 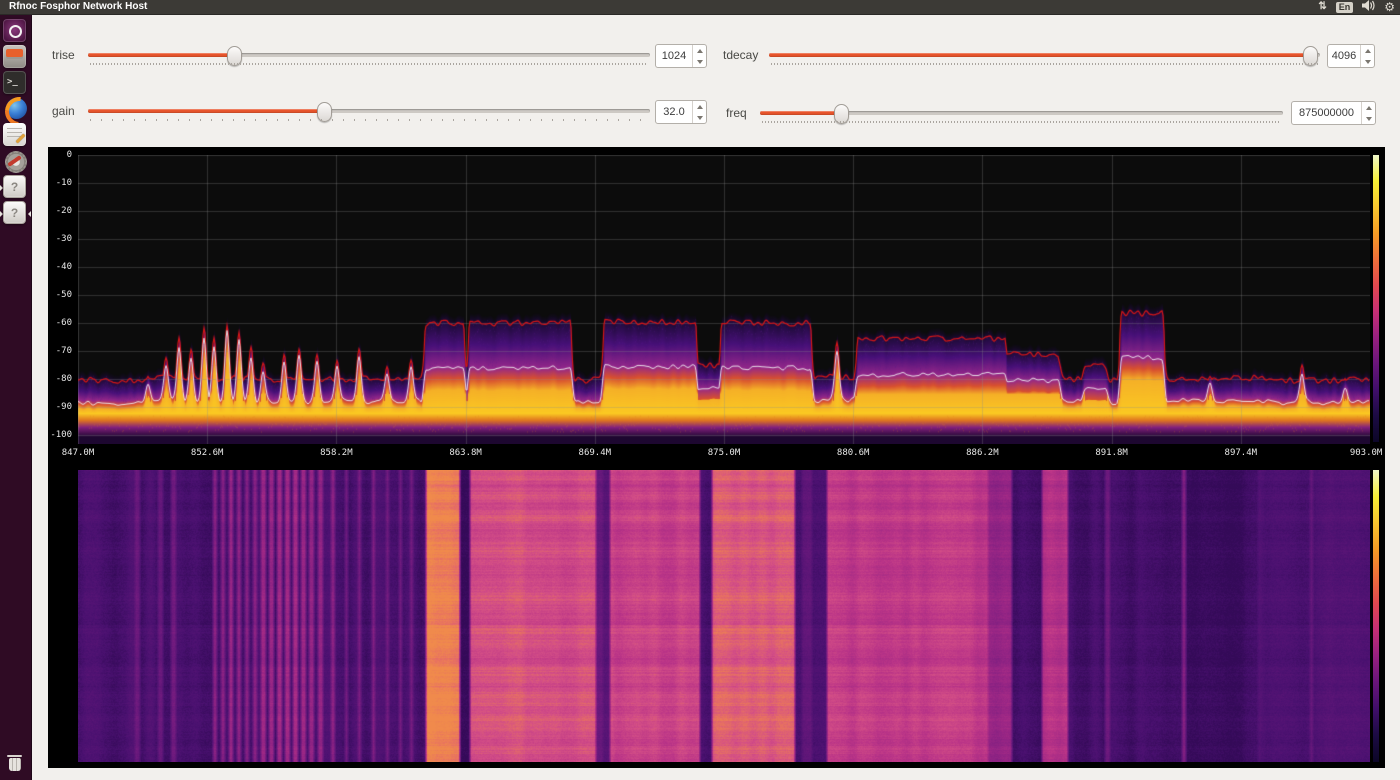 What do you see at coordinates (29, 214) in the screenshot?
I see `focused-indicator-arrow` at bounding box center [29, 214].